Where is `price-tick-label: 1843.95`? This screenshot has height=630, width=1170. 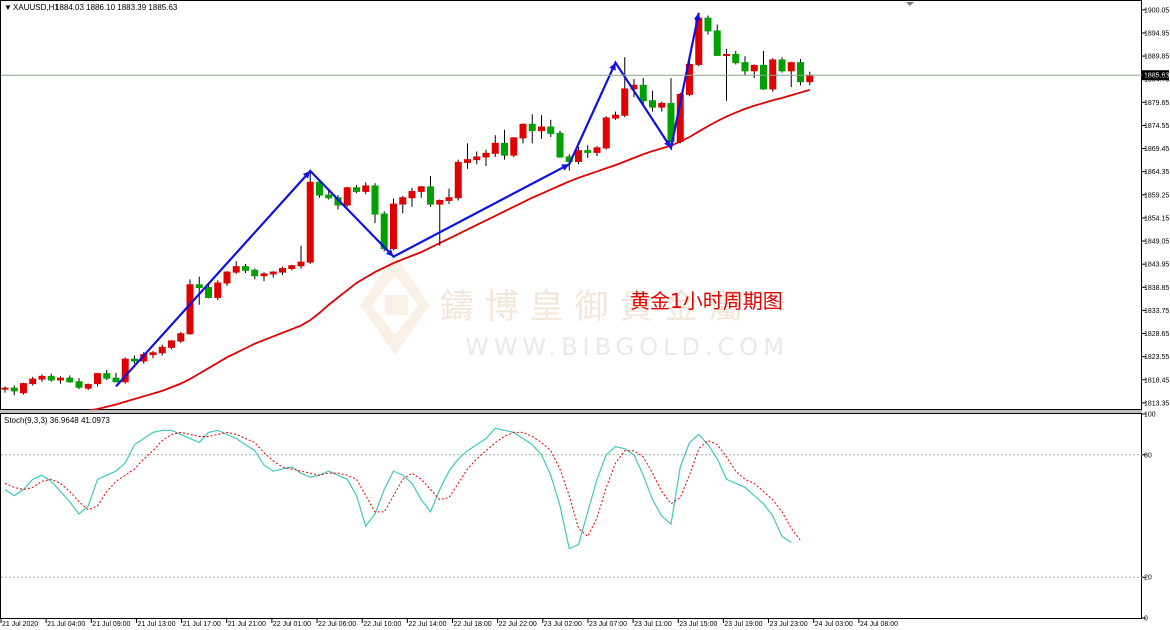
price-tick-label: 1843.95 is located at coordinates (1156, 265).